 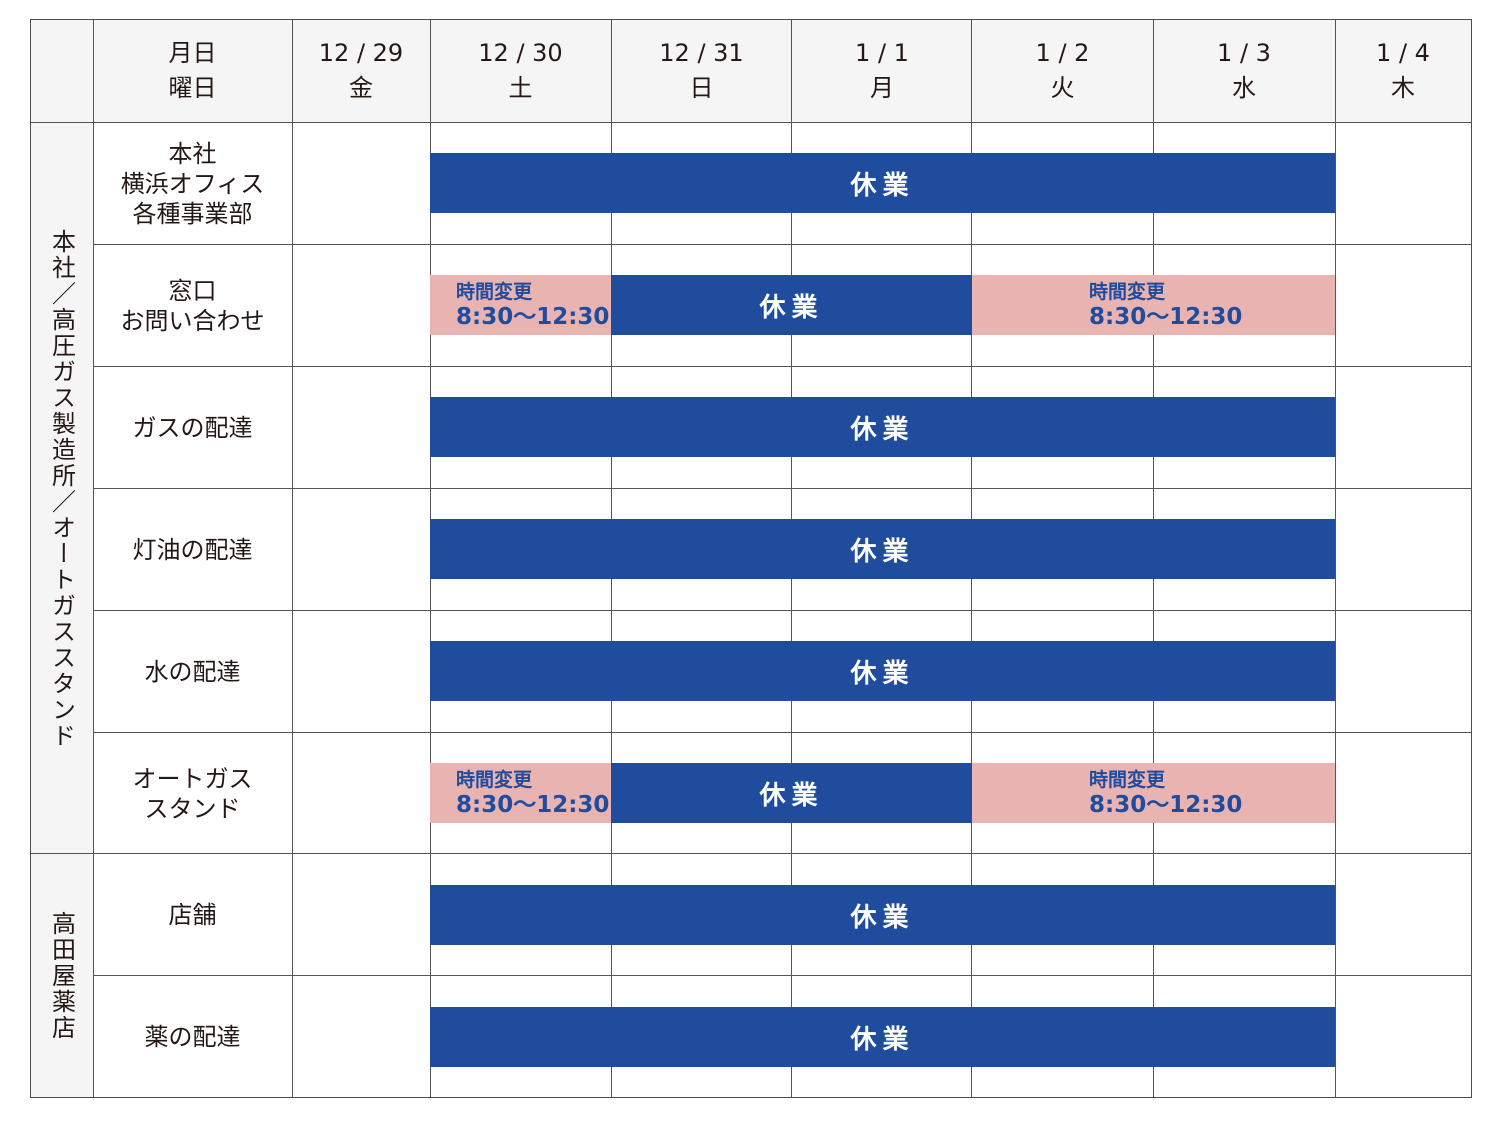 What do you see at coordinates (520, 71) in the screenshot?
I see `header-date-col: 12 / 30 土` at bounding box center [520, 71].